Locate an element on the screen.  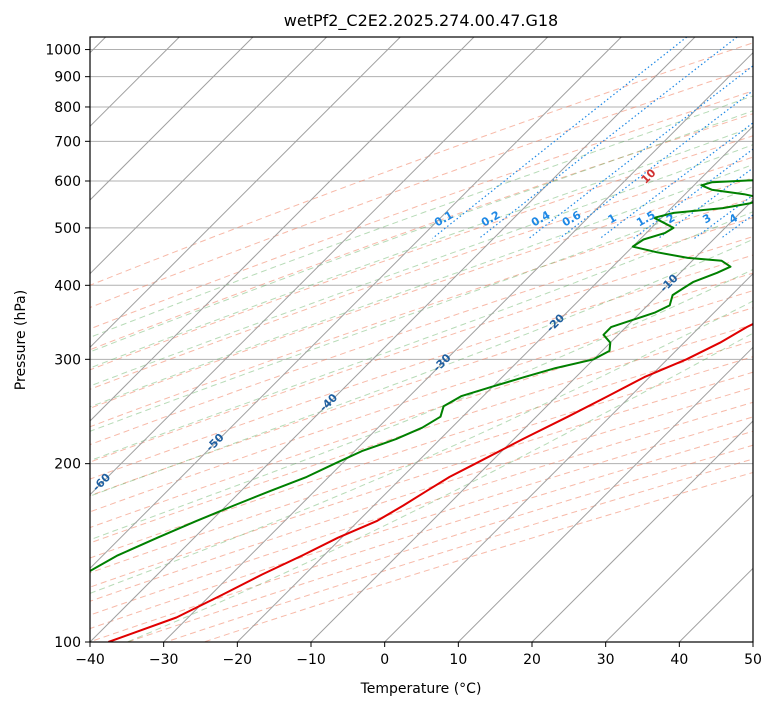
x-tick-label: −20 is located at coordinates (238, 660).